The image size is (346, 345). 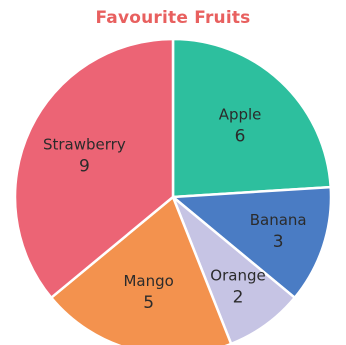 I want to click on slice-value-orange: 2, so click(x=238, y=297).